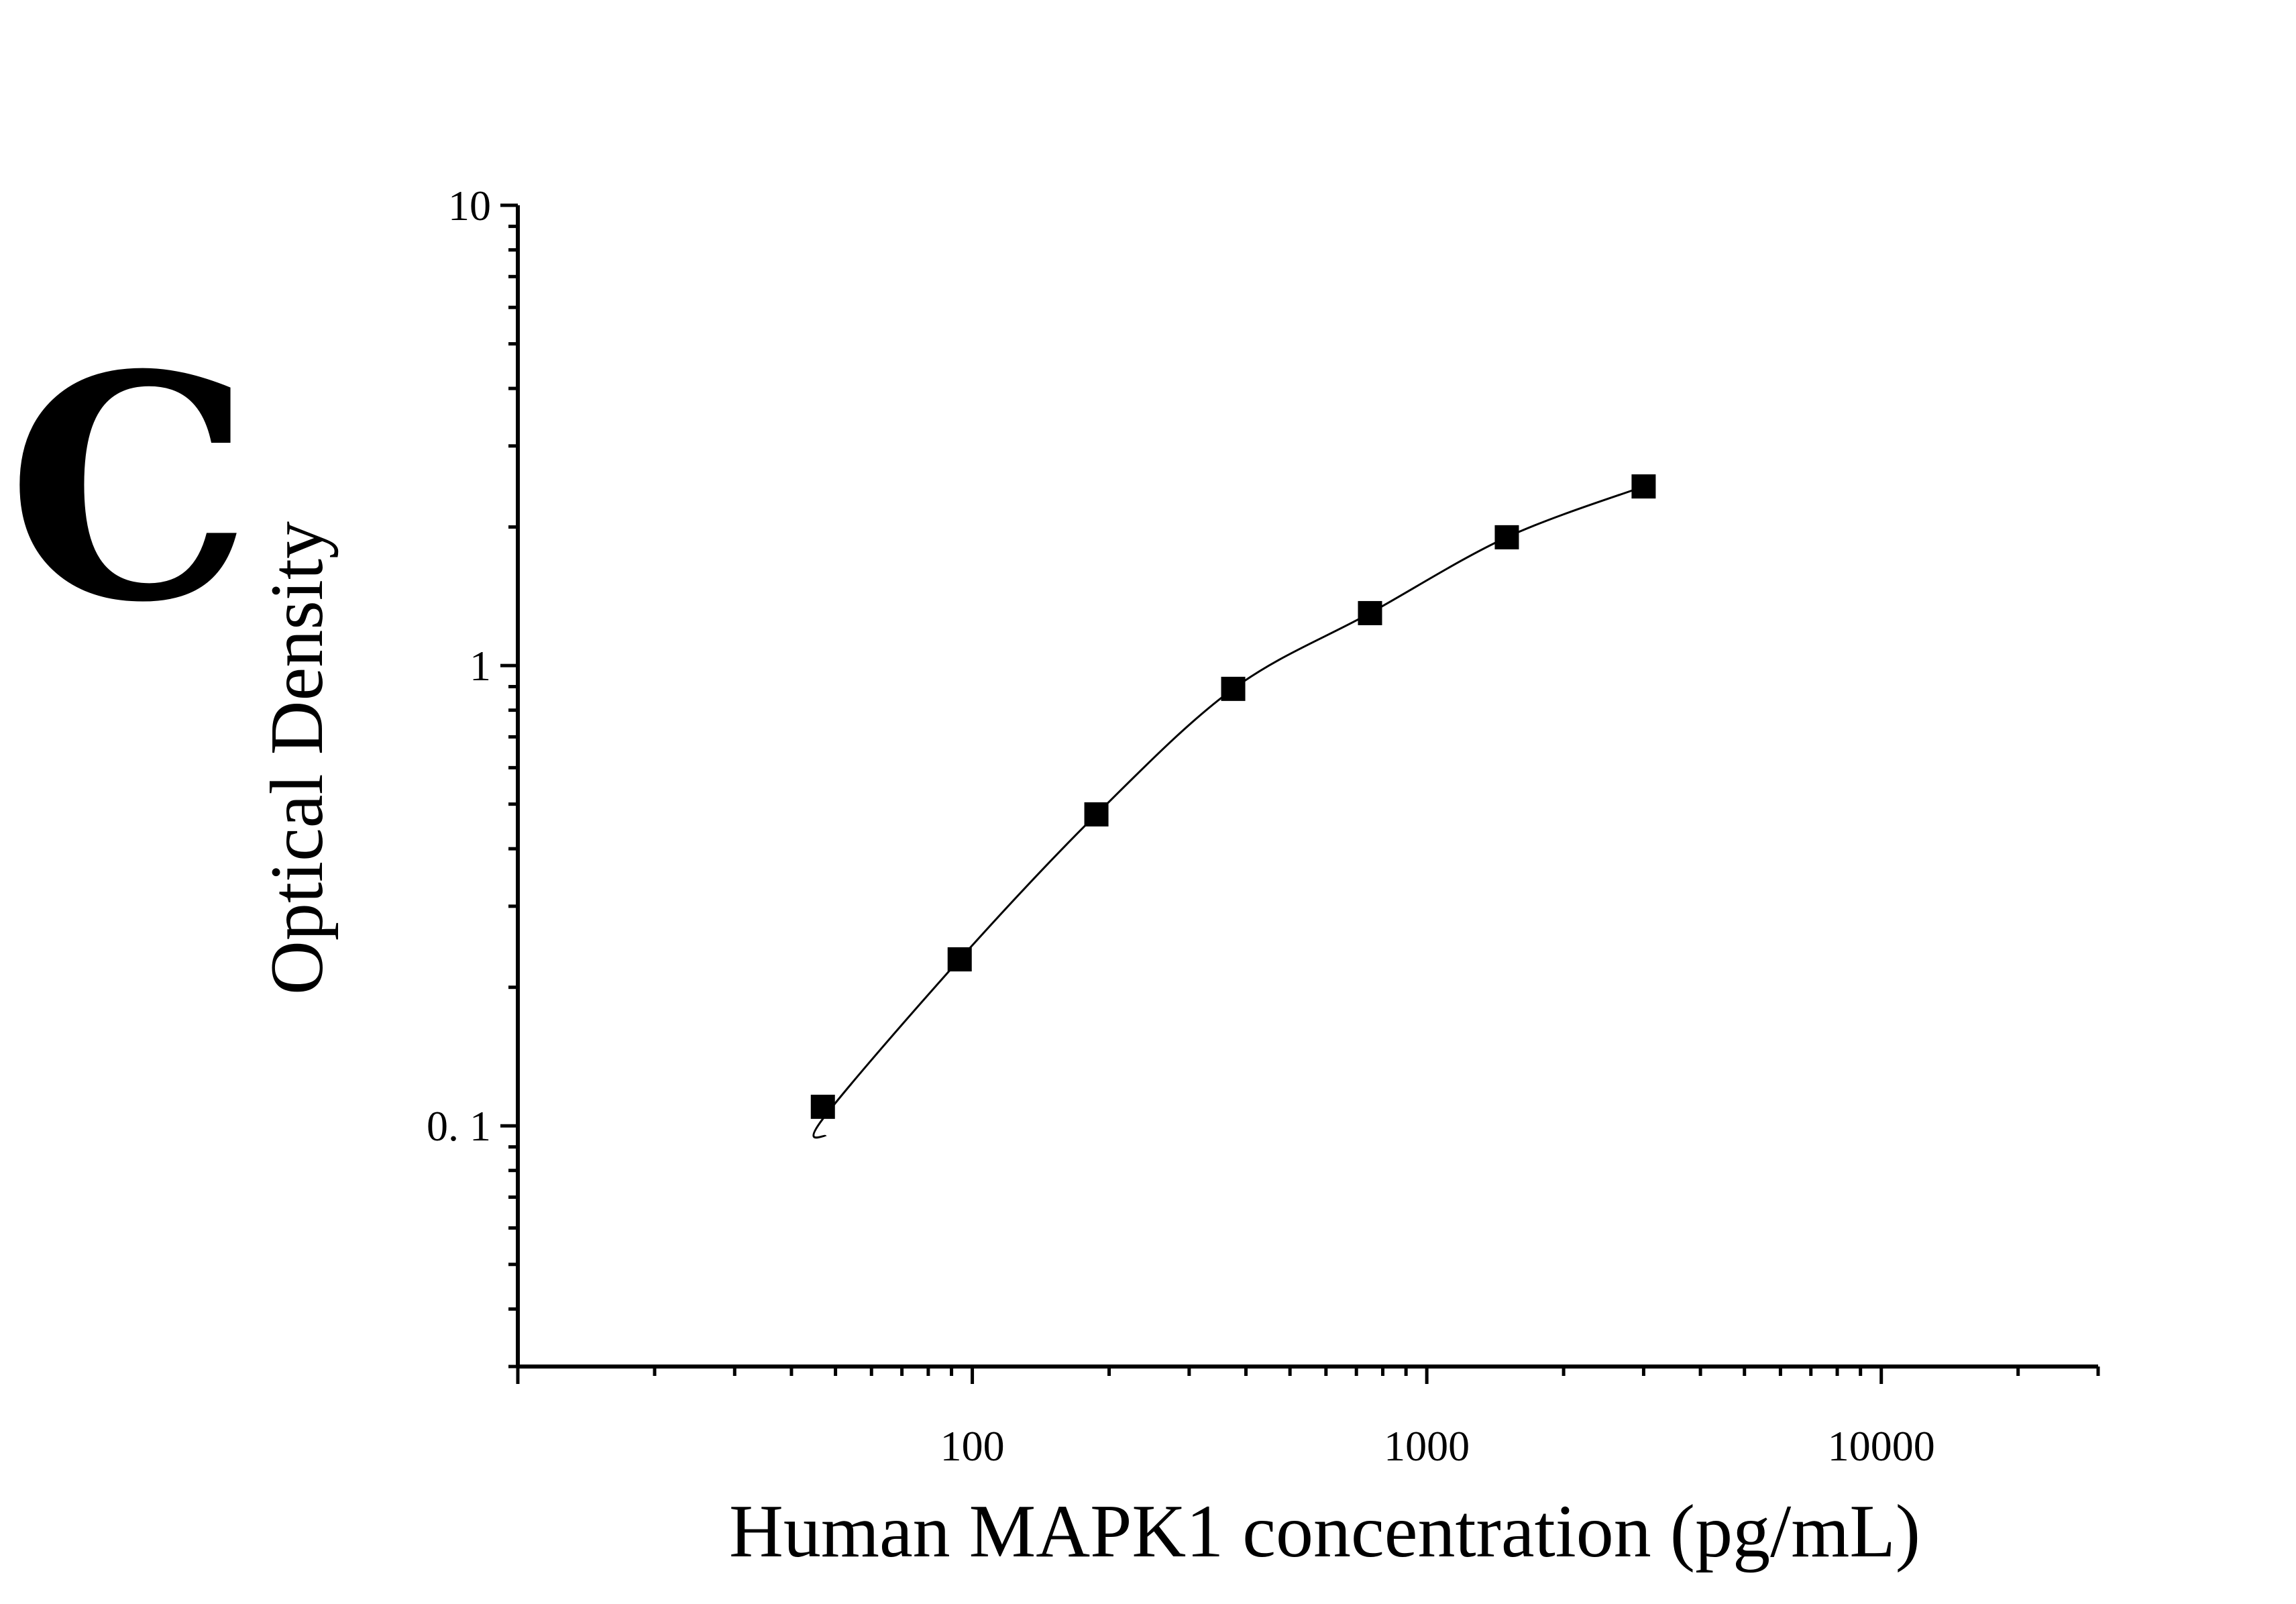 The height and width of the screenshot is (1604, 2296). I want to click on y-tick-label: 1, so click(481, 666).